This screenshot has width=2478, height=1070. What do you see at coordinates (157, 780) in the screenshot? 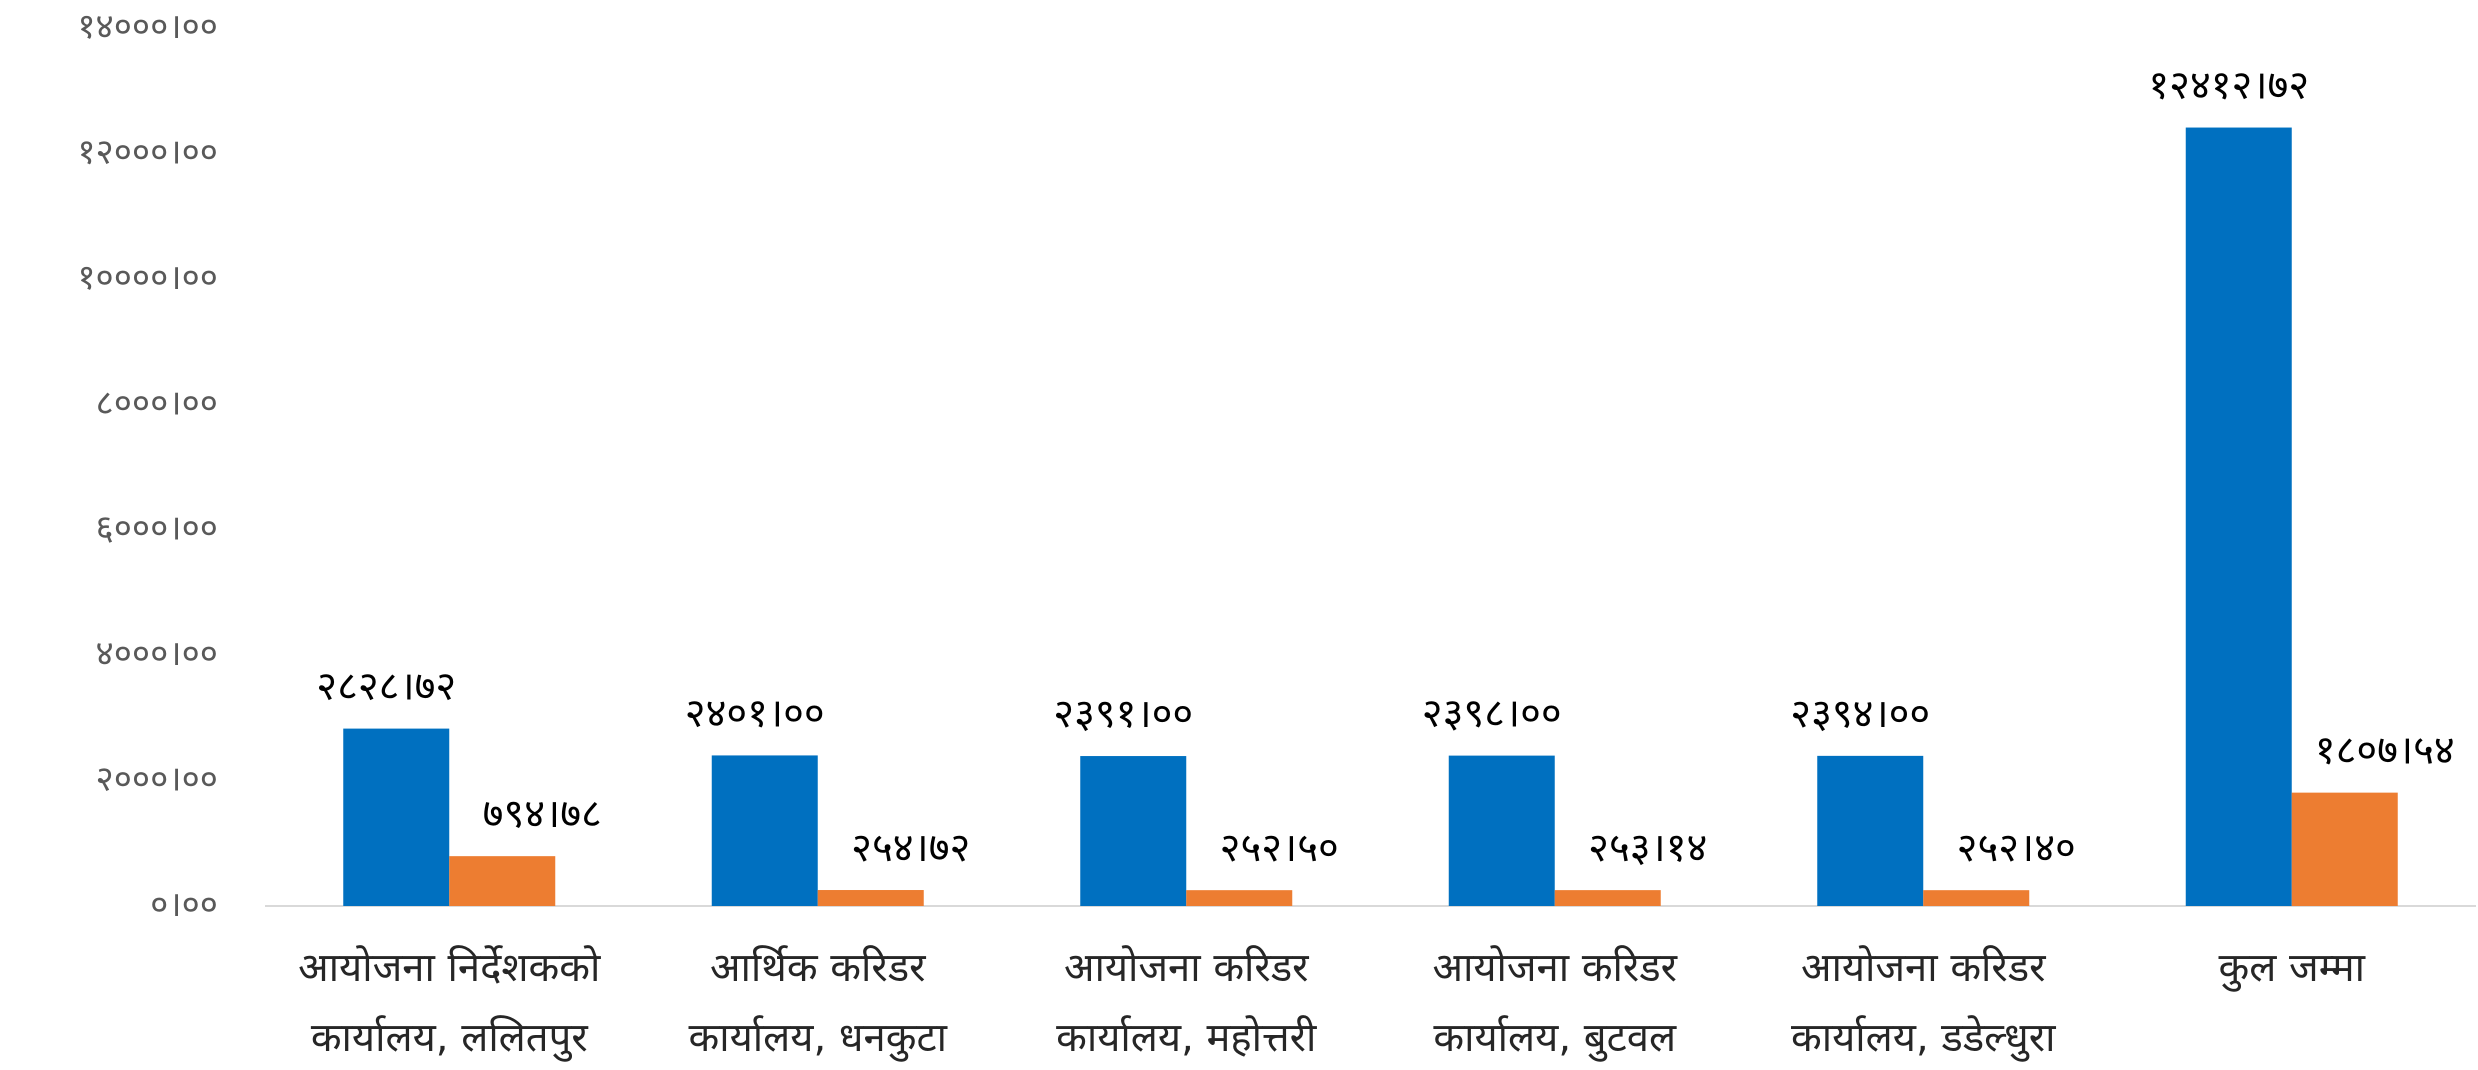
I see `y-tick-label: २०००।००` at bounding box center [157, 780].